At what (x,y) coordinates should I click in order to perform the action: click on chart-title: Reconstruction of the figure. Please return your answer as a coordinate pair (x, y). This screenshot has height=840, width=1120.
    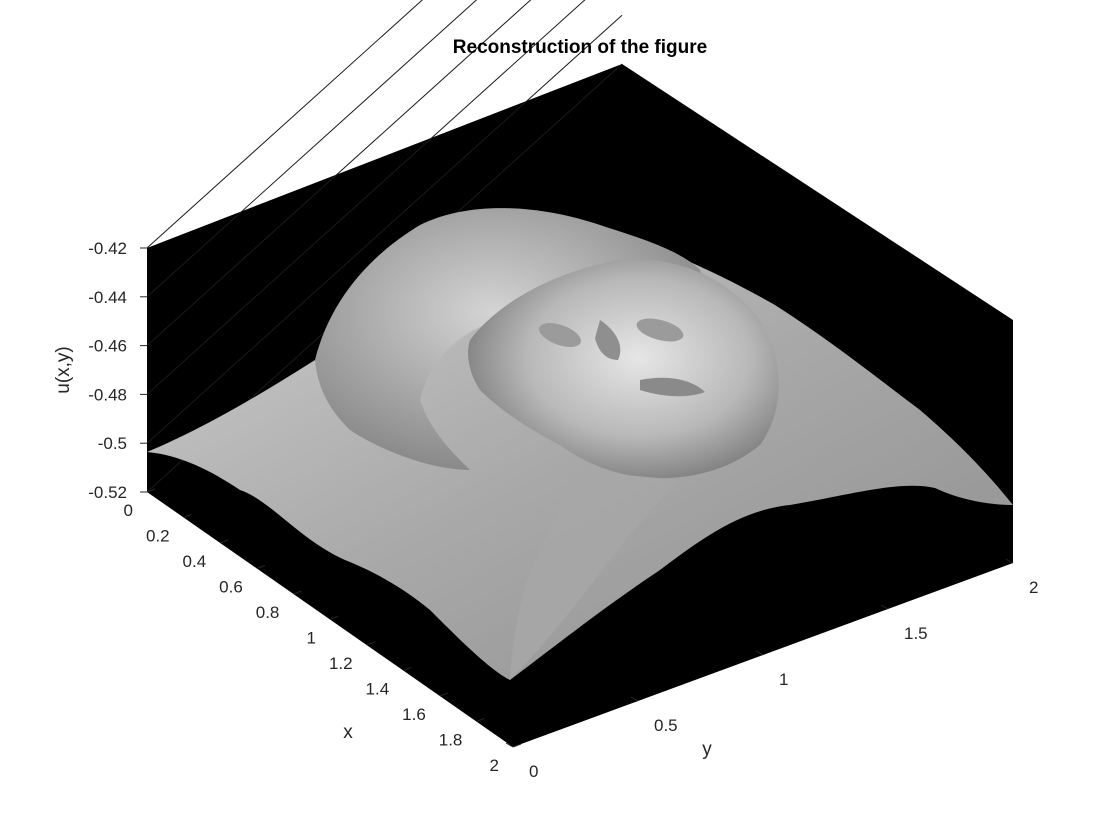
    Looking at the image, I should click on (580, 47).